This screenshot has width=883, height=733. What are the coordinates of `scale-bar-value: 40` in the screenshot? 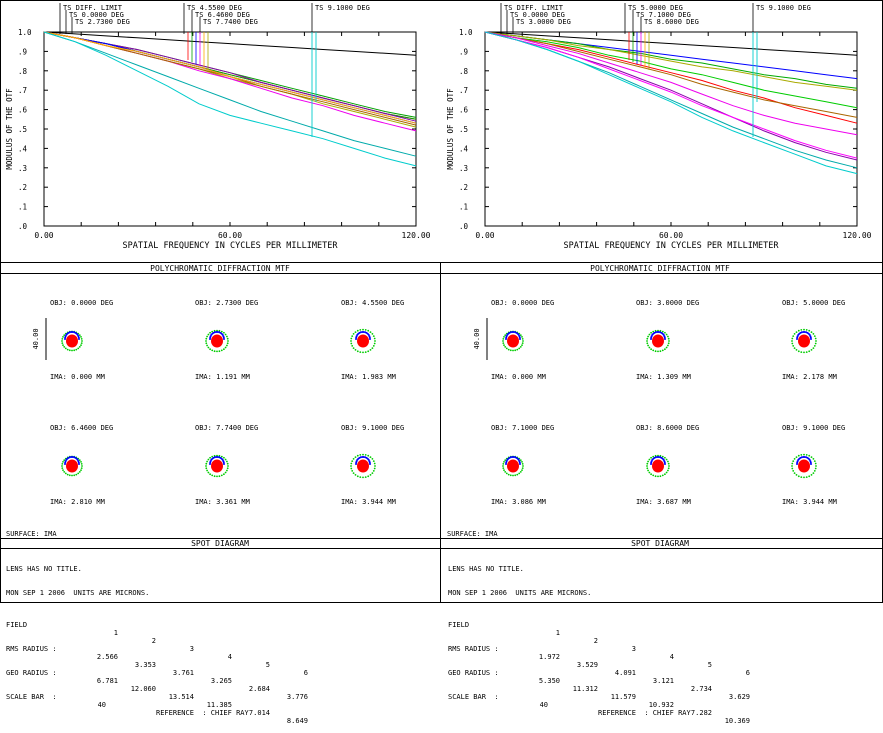 It's located at (101, 705).